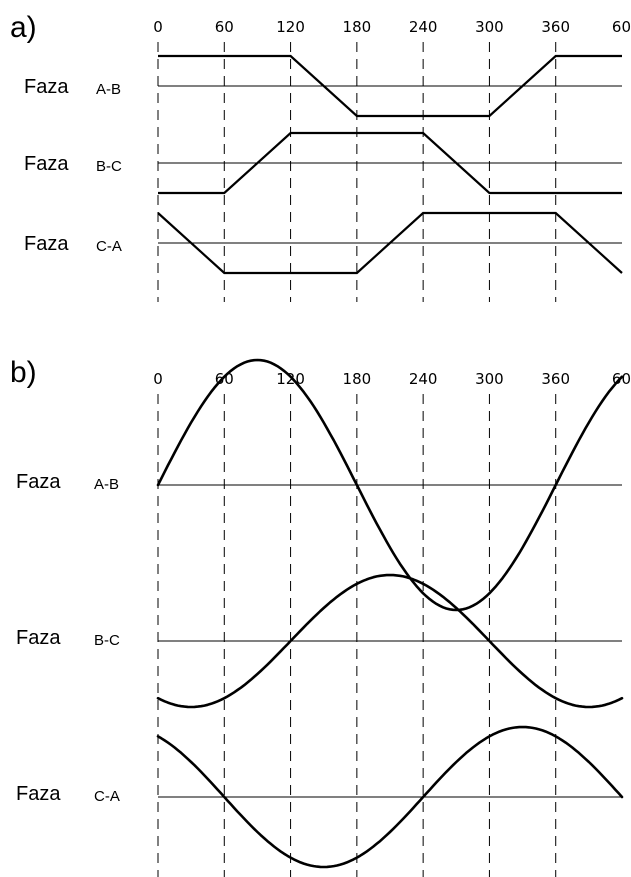 The height and width of the screenshot is (877, 631). I want to click on panel-b-tick-labels: 0 60 120 180 240 300 360 60, so click(392, 379).